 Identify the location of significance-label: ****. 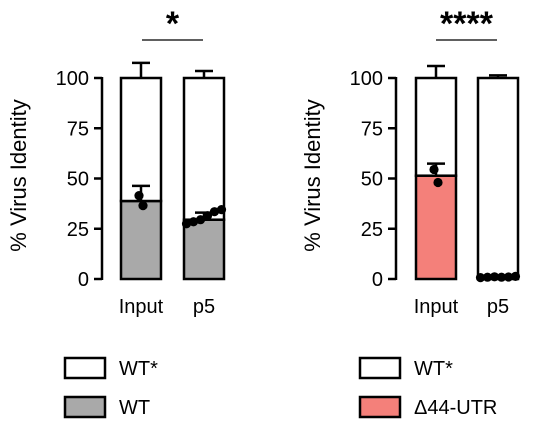
(467, 24).